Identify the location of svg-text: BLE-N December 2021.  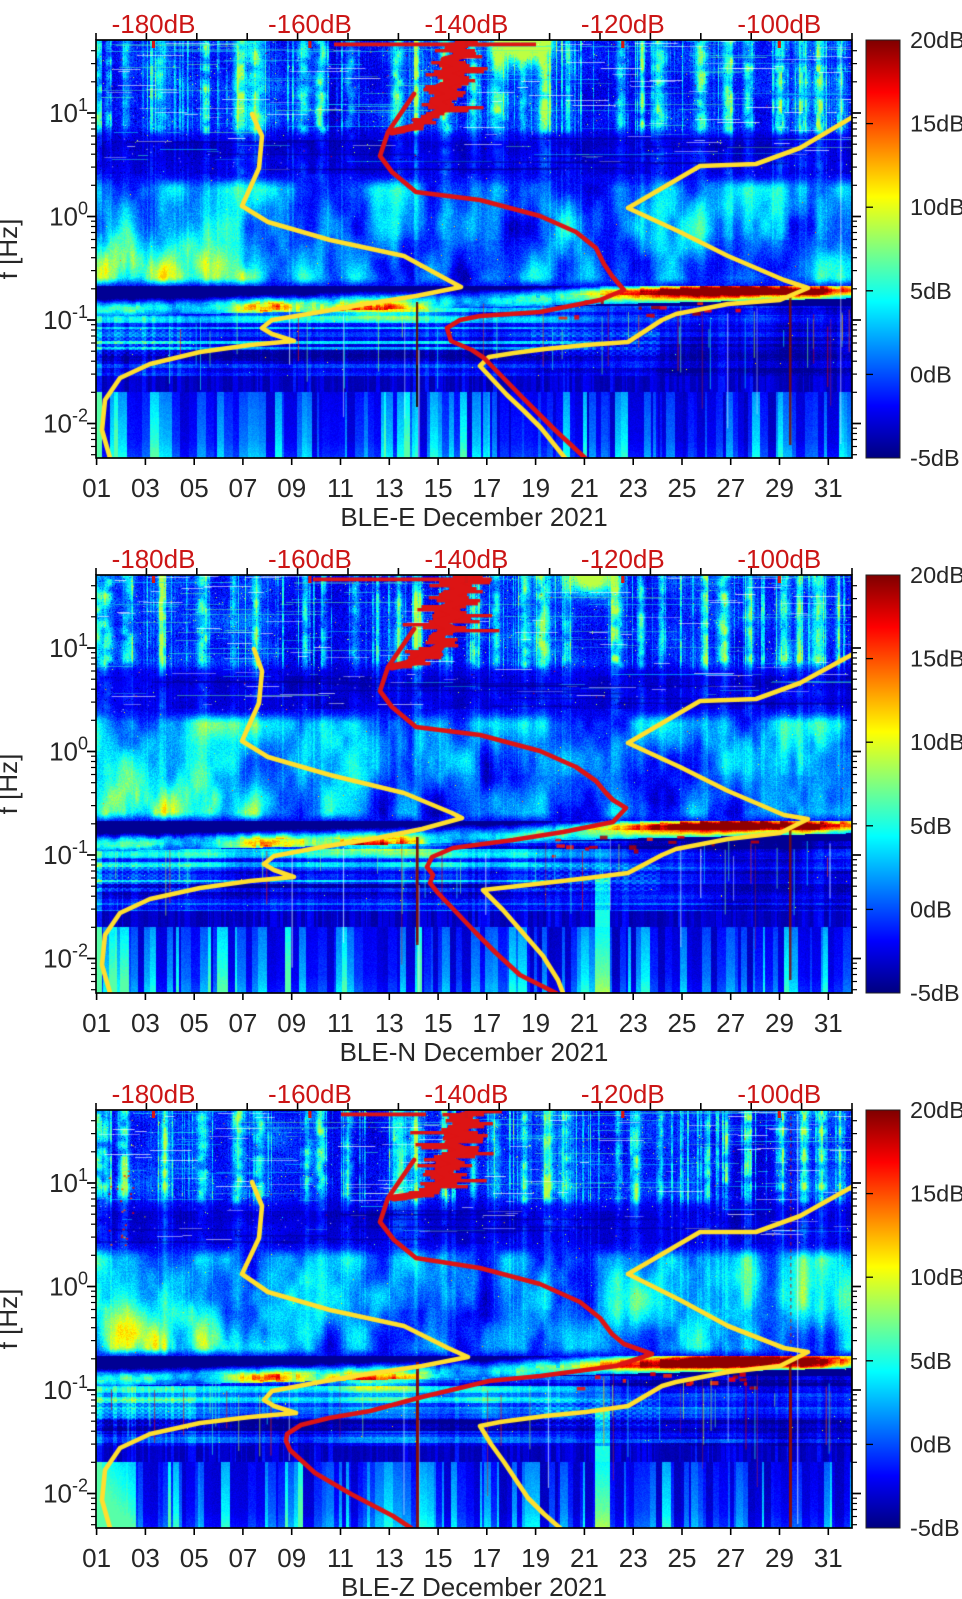
(474, 1052).